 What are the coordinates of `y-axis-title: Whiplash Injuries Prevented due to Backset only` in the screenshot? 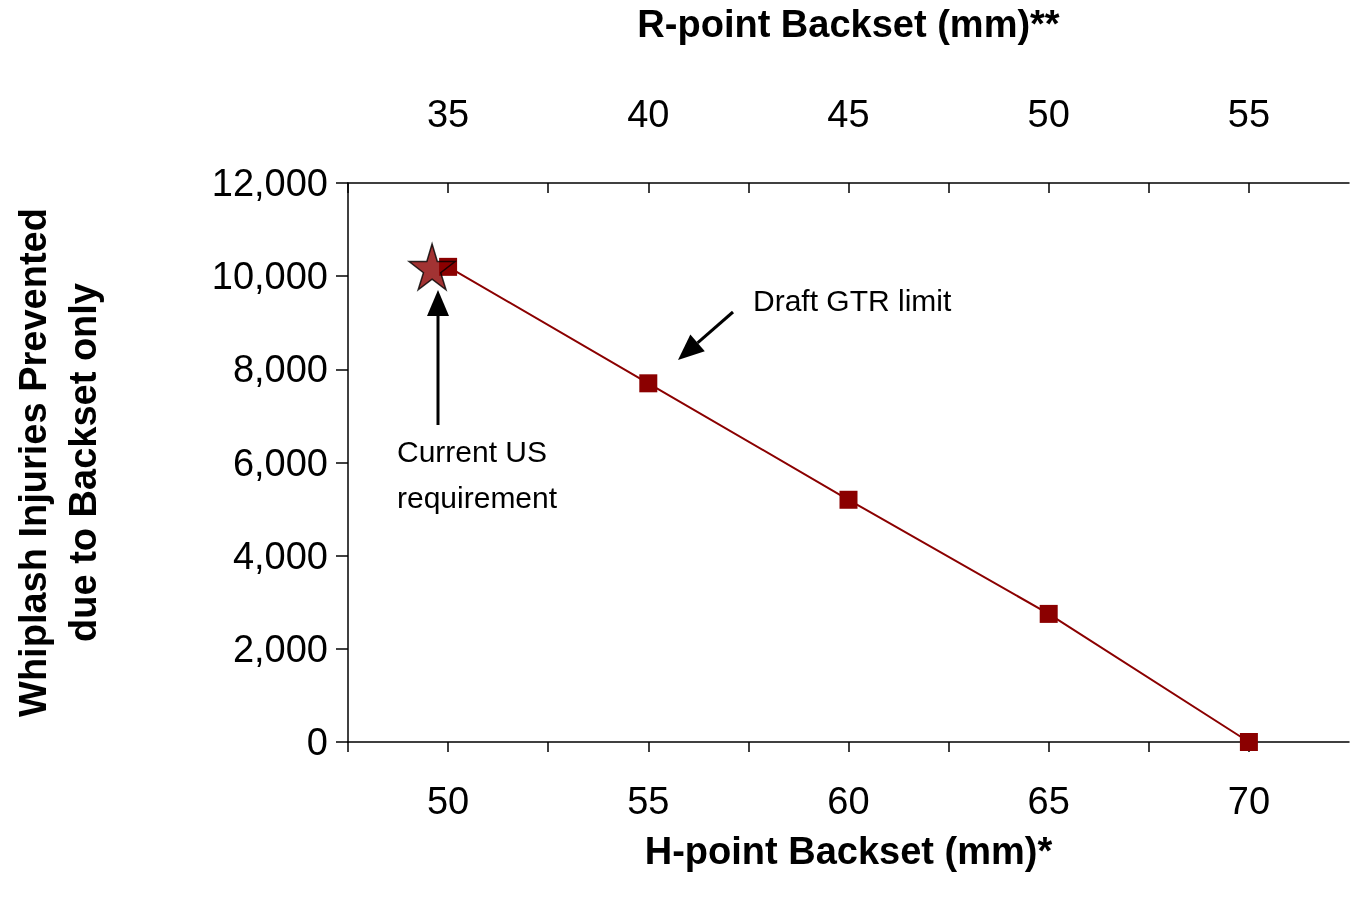 It's located at (58, 462).